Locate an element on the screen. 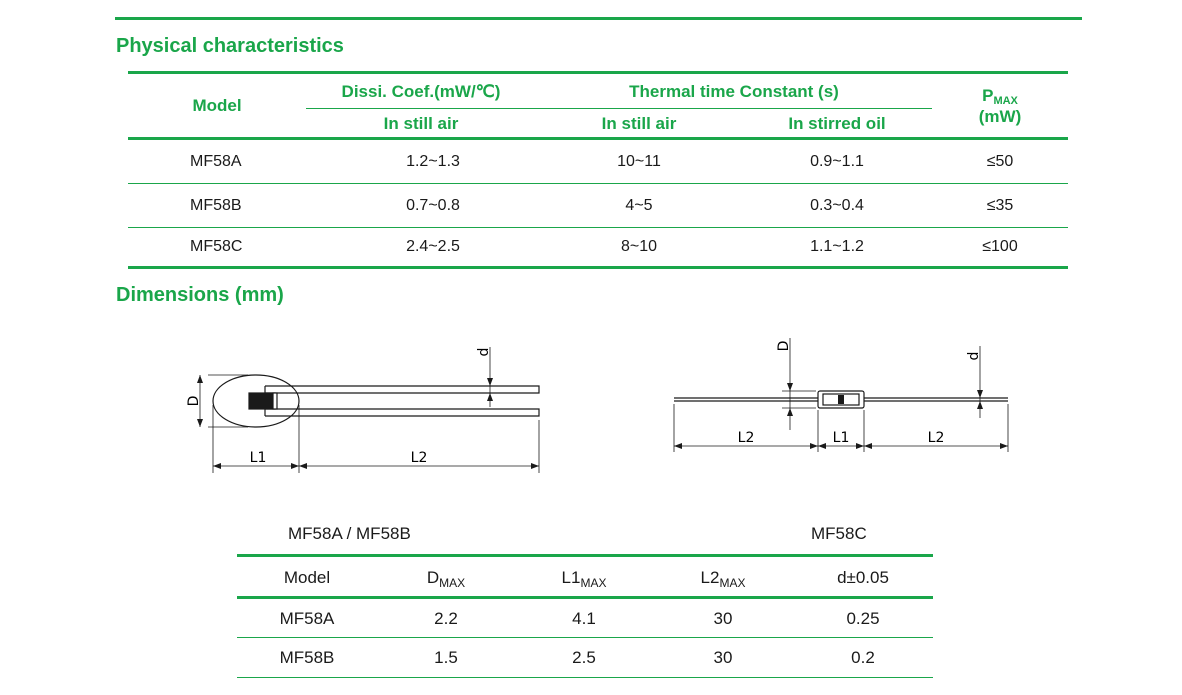  section-title-physical: Physical characteristics is located at coordinates (230, 46).